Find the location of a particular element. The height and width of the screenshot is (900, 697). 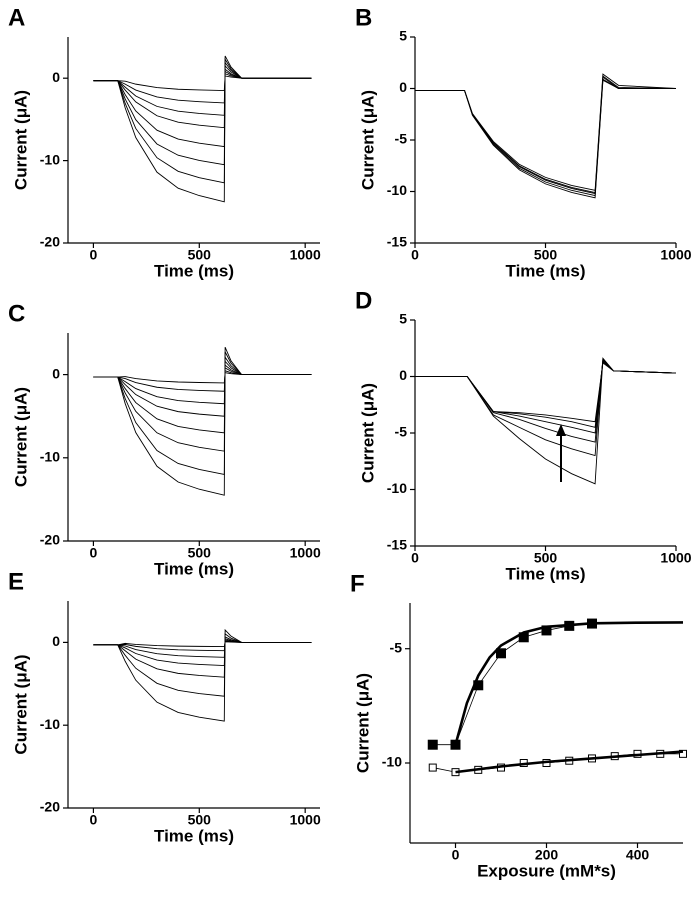

panel-label: E is located at coordinates (16, 581).